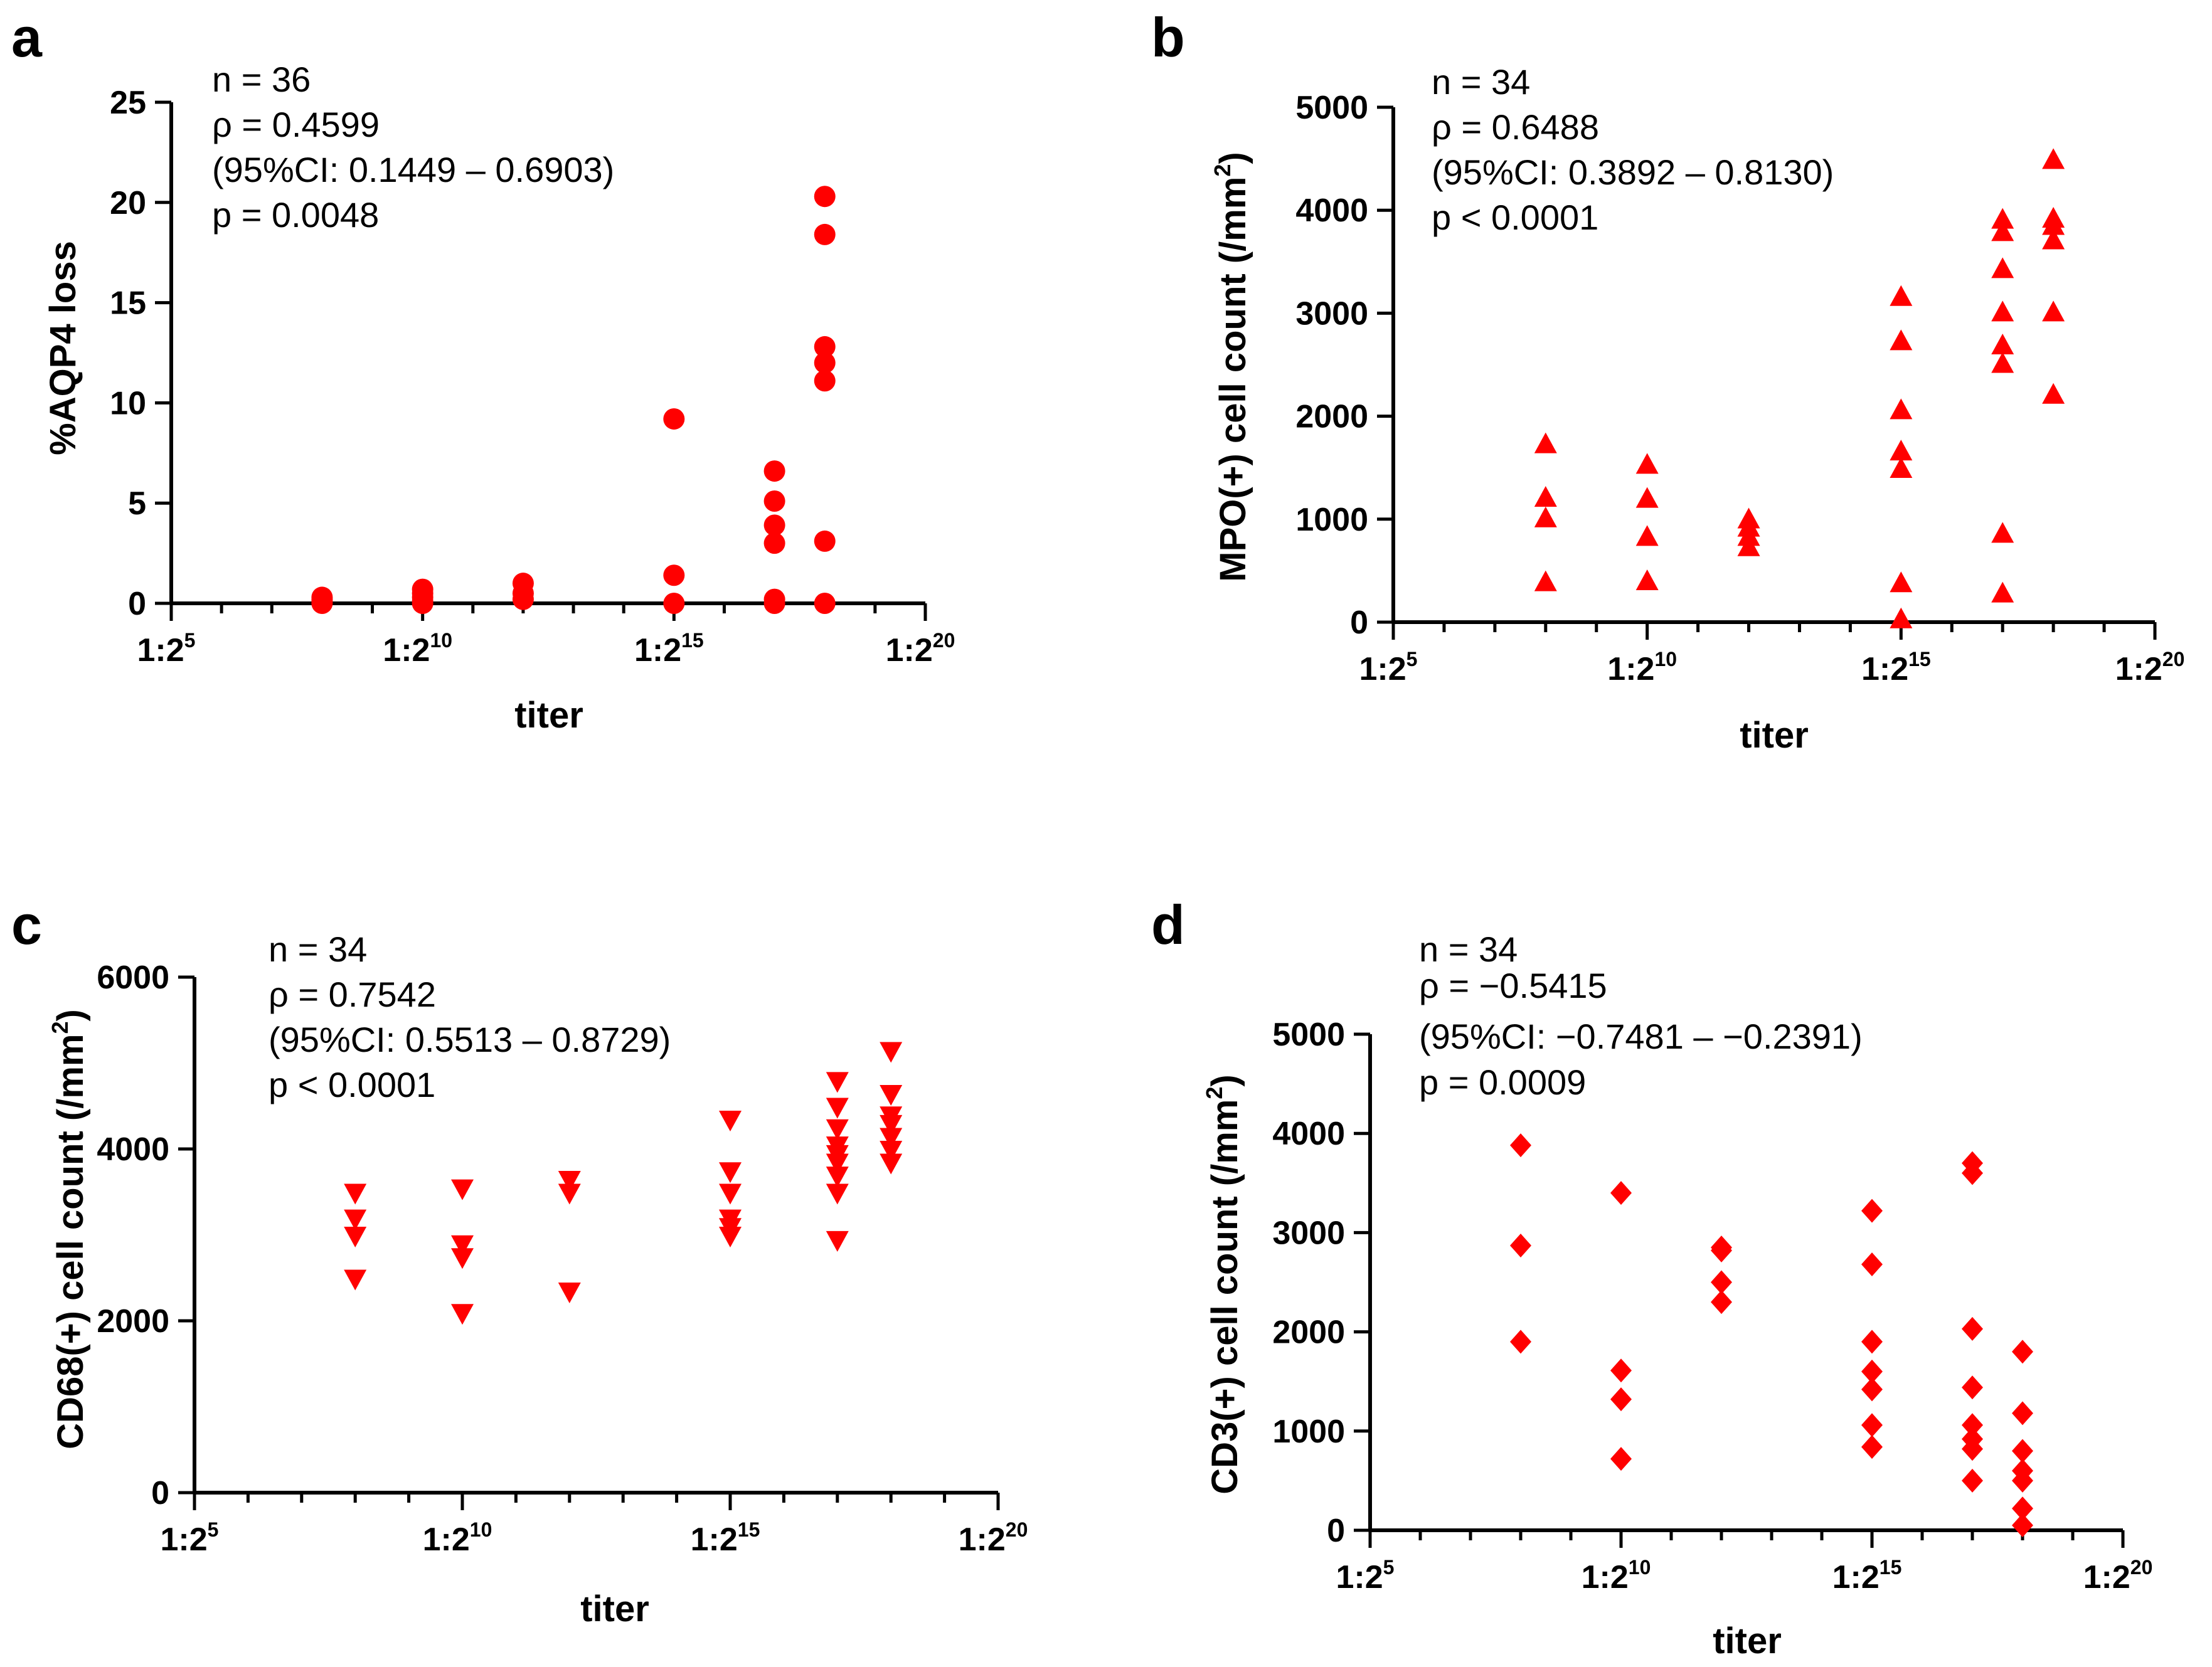  Describe the element at coordinates (1468, 949) in the screenshot. I see `panel-d-stat-n: n = 34` at that location.